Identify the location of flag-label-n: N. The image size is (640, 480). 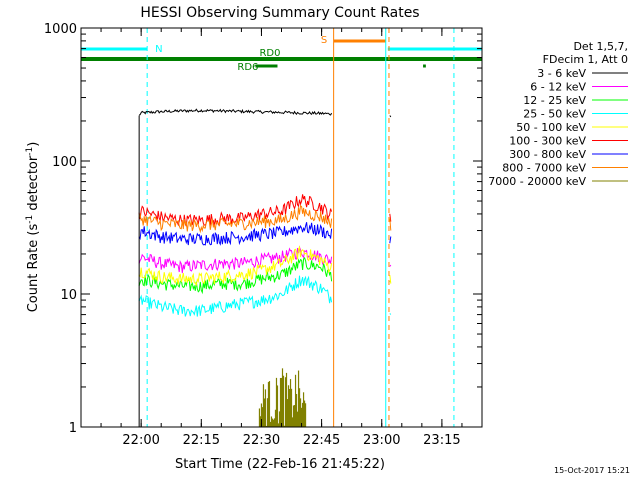
(158, 49).